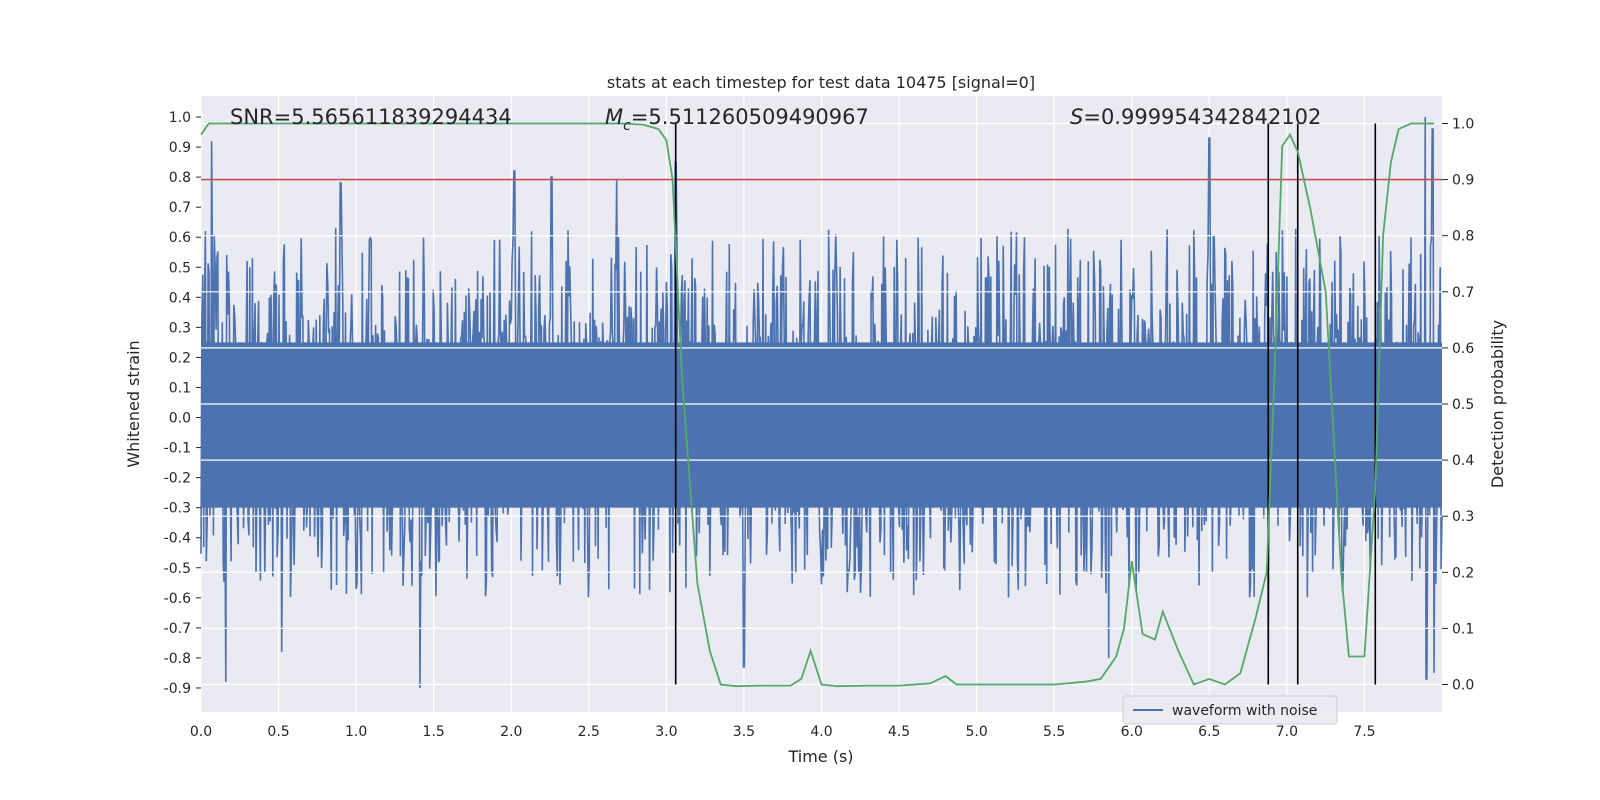 The width and height of the screenshot is (1600, 800). What do you see at coordinates (1463, 461) in the screenshot?
I see `y2-tick-label: 0.4` at bounding box center [1463, 461].